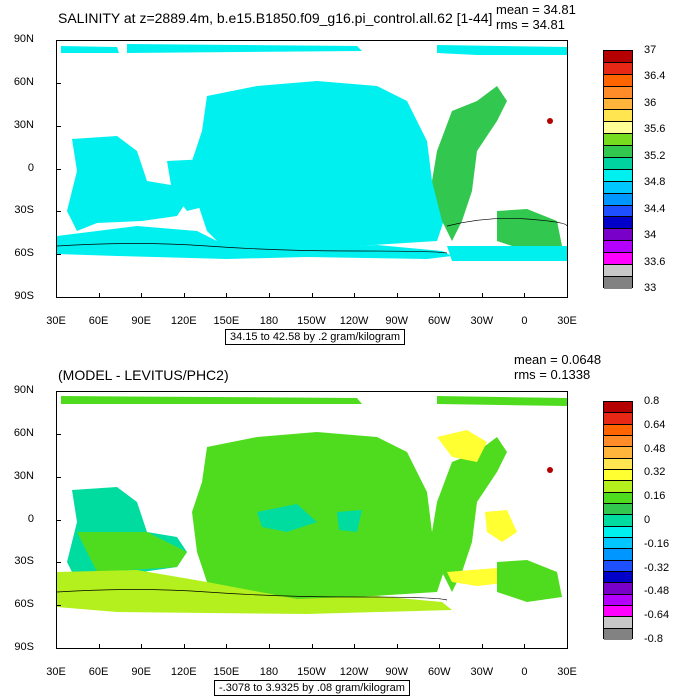 This screenshot has height=700, width=700. What do you see at coordinates (311, 321) in the screenshot?
I see `panel1-lon-label: 150W` at bounding box center [311, 321].